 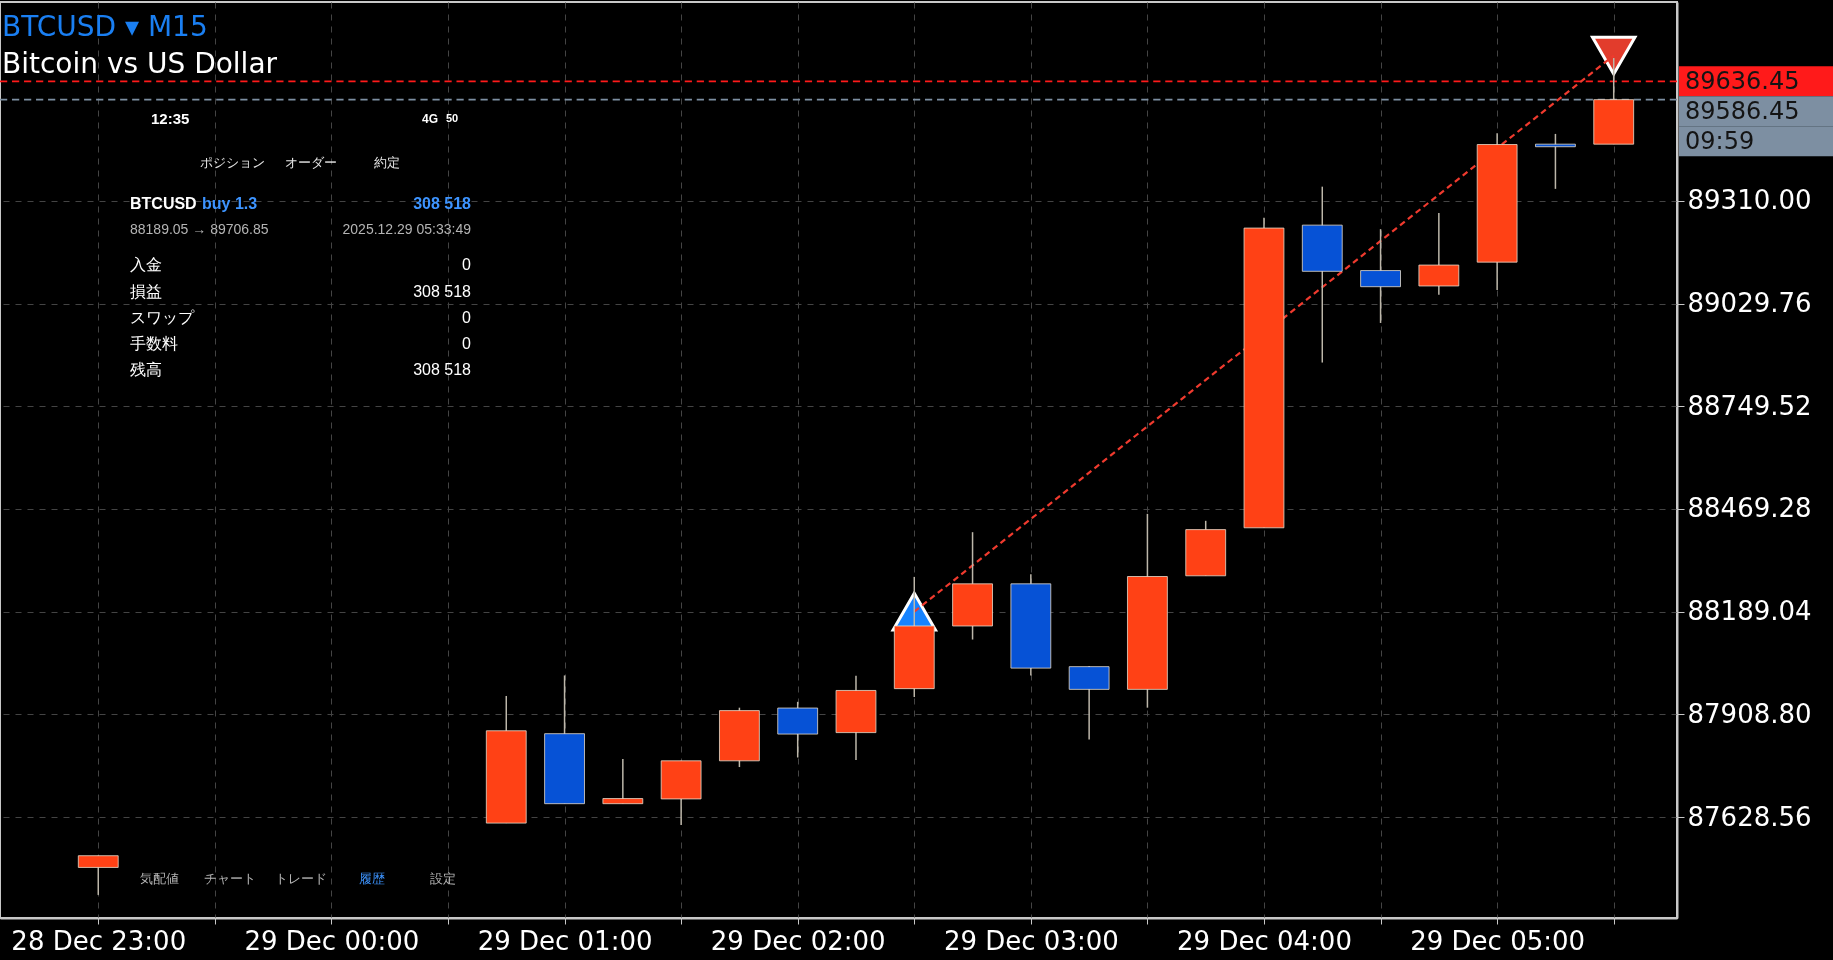 What do you see at coordinates (230, 203) in the screenshot?
I see `annotation: buy 1.3` at bounding box center [230, 203].